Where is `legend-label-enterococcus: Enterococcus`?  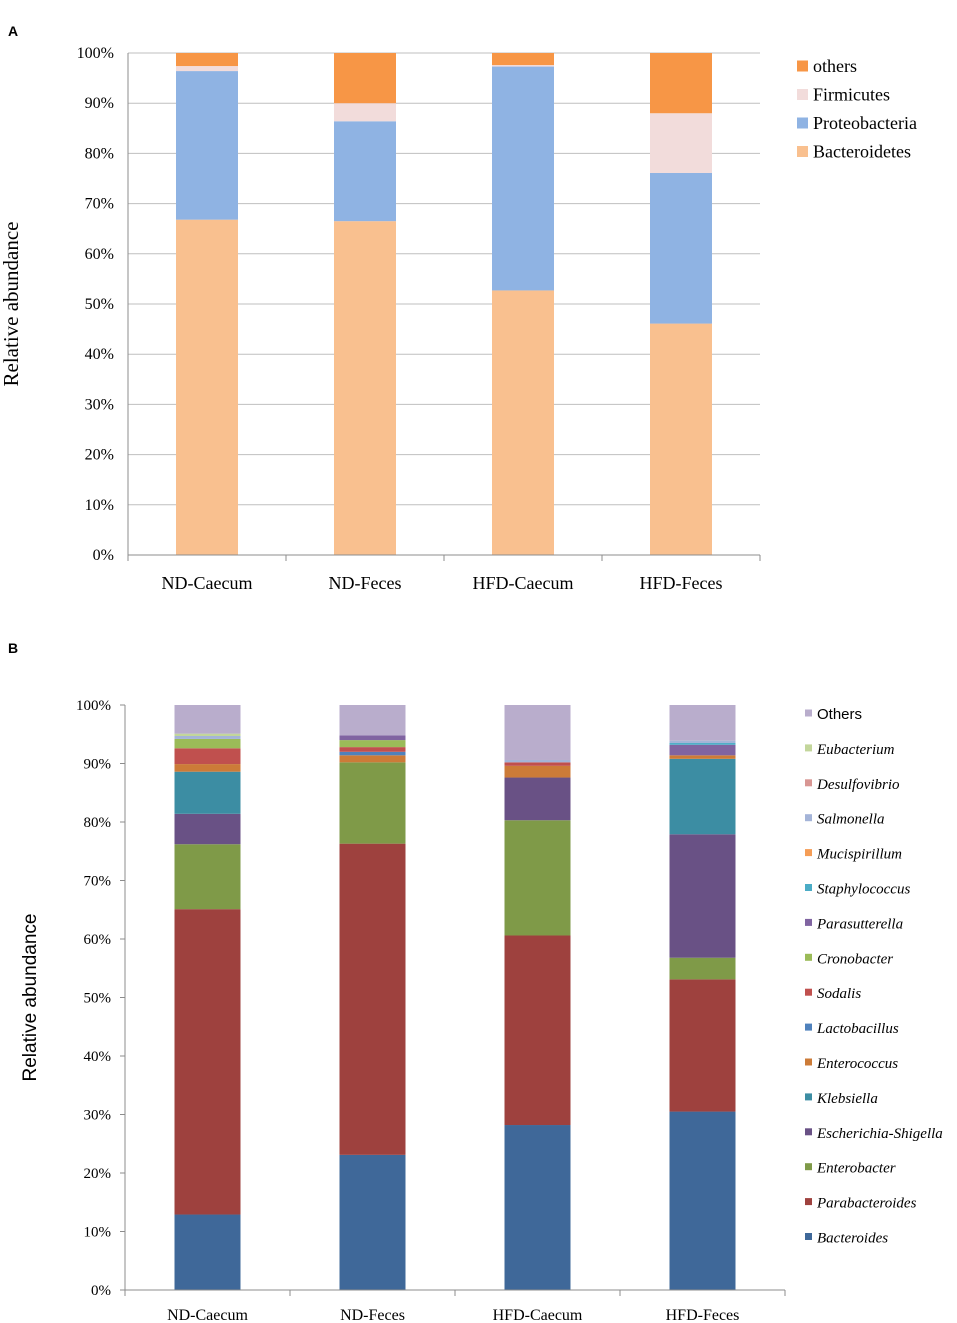 legend-label-enterococcus: Enterococcus is located at coordinates (857, 1064).